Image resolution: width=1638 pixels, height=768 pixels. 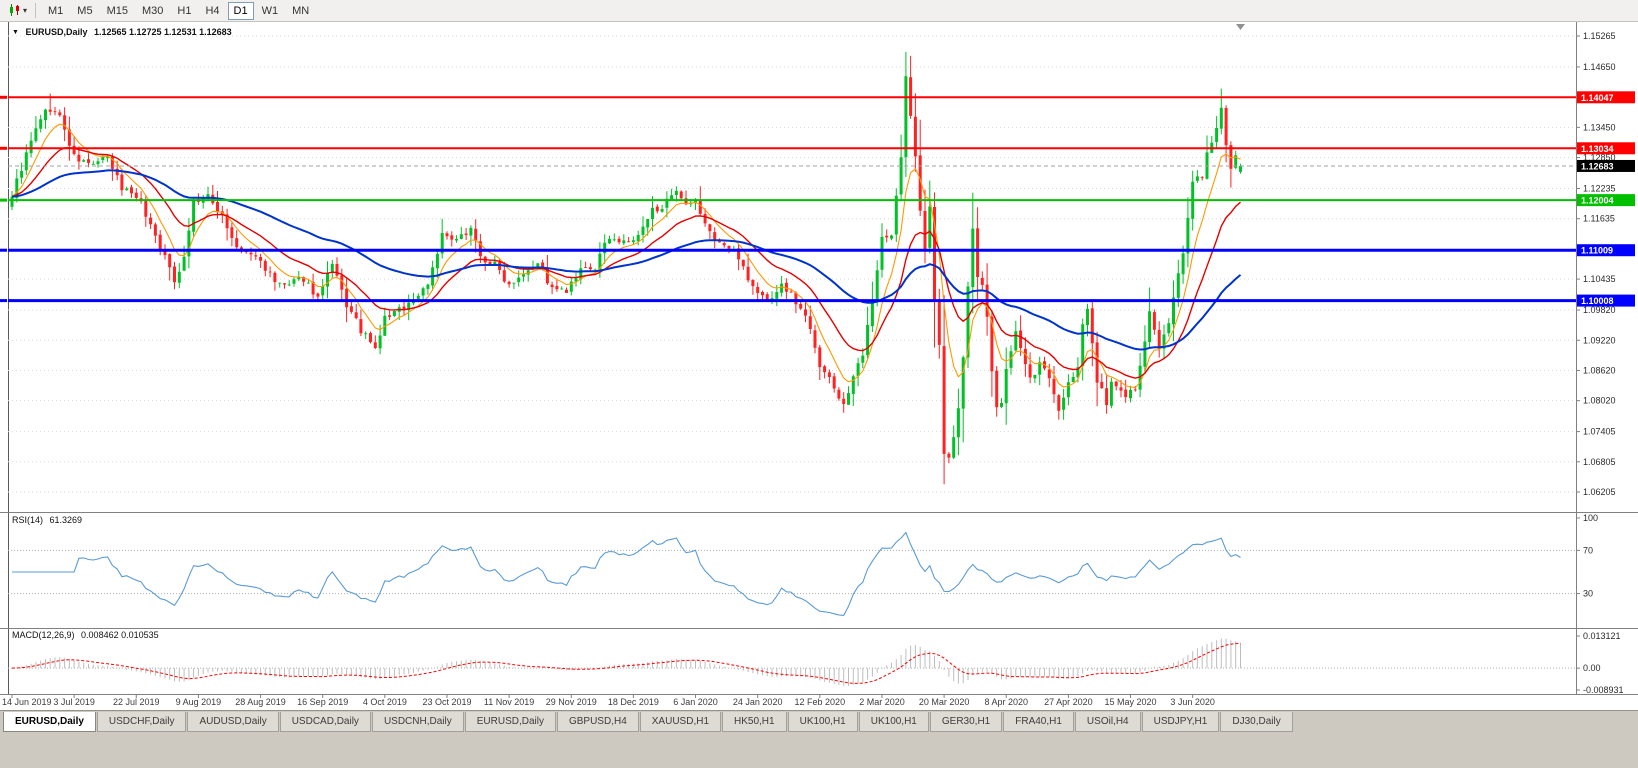 What do you see at coordinates (55, 11) in the screenshot?
I see `timeframe-button-m1: M1` at bounding box center [55, 11].